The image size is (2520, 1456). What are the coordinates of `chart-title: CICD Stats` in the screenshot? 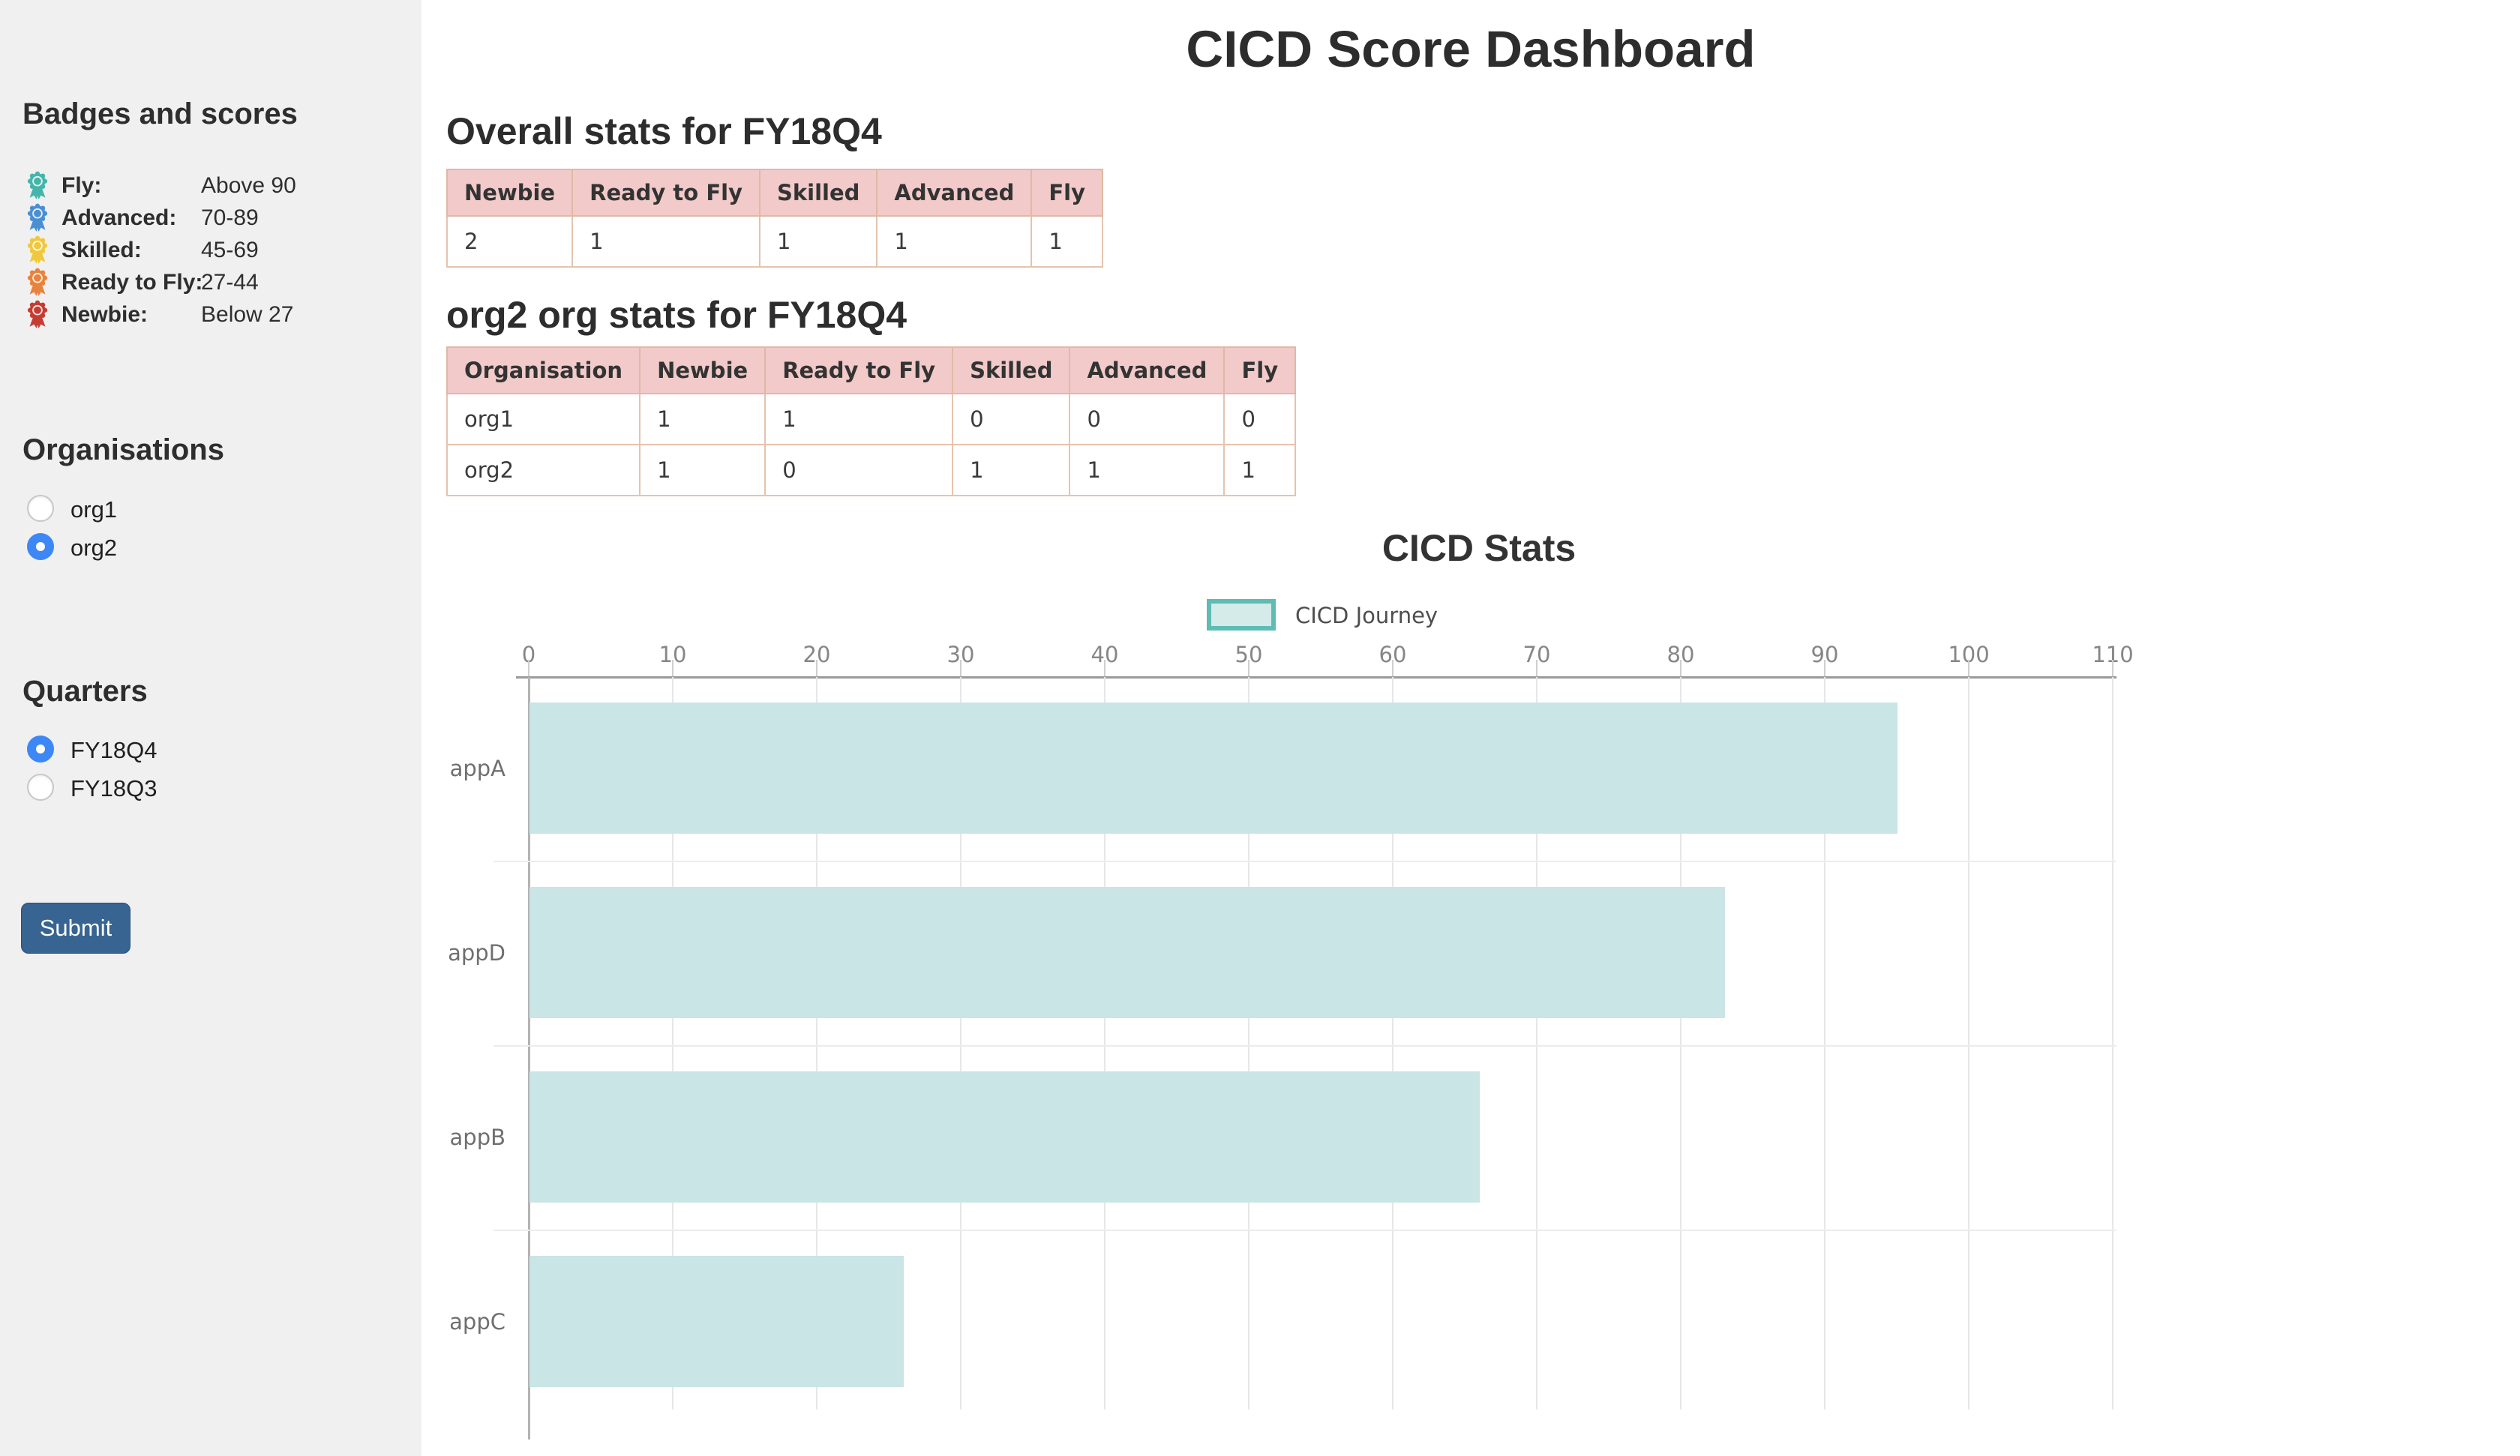 It's located at (1479, 548).